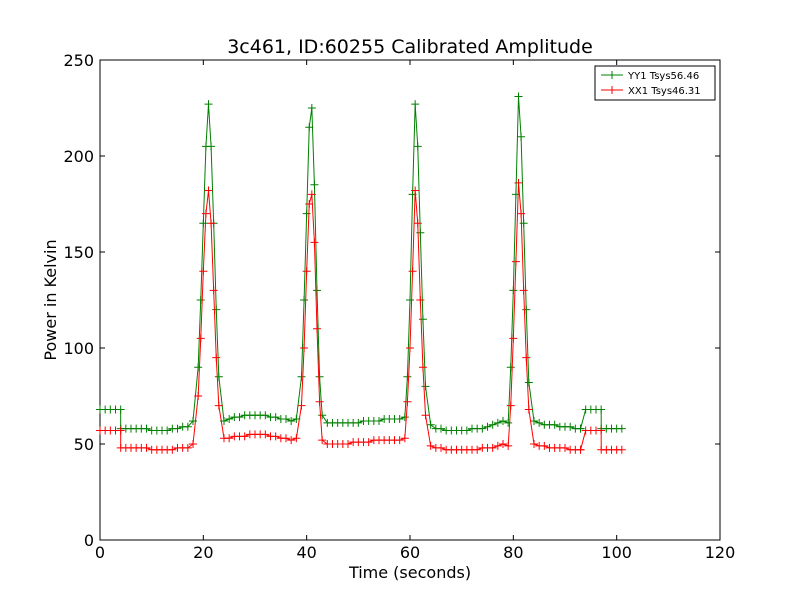 This screenshot has height=600, width=800. What do you see at coordinates (78, 252) in the screenshot?
I see `y-tick-label-3: 150` at bounding box center [78, 252].